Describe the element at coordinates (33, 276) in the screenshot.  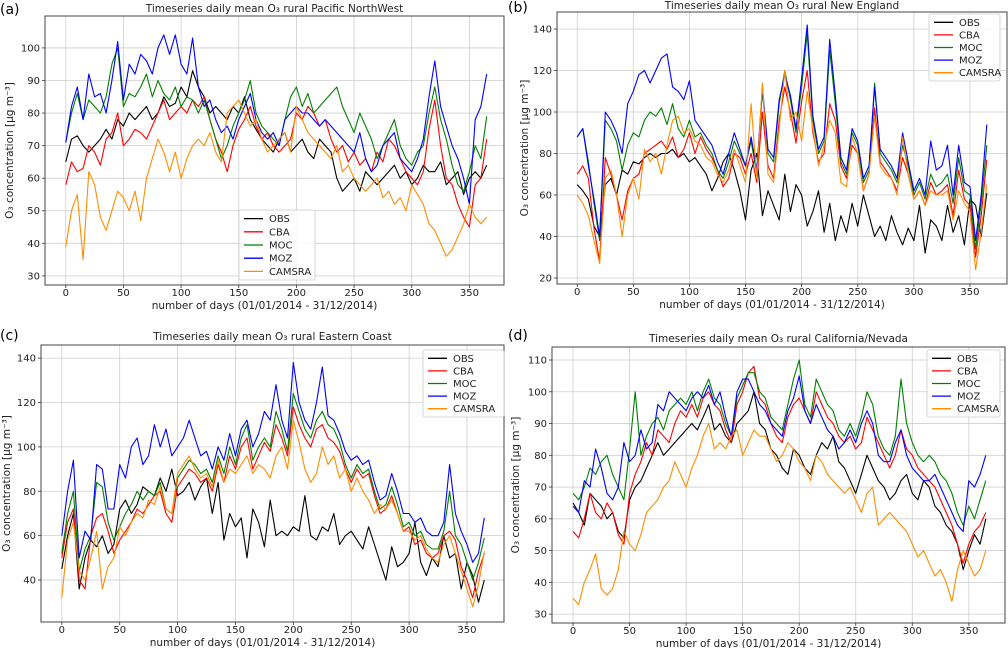
I see `y-tick-label: 30` at that location.